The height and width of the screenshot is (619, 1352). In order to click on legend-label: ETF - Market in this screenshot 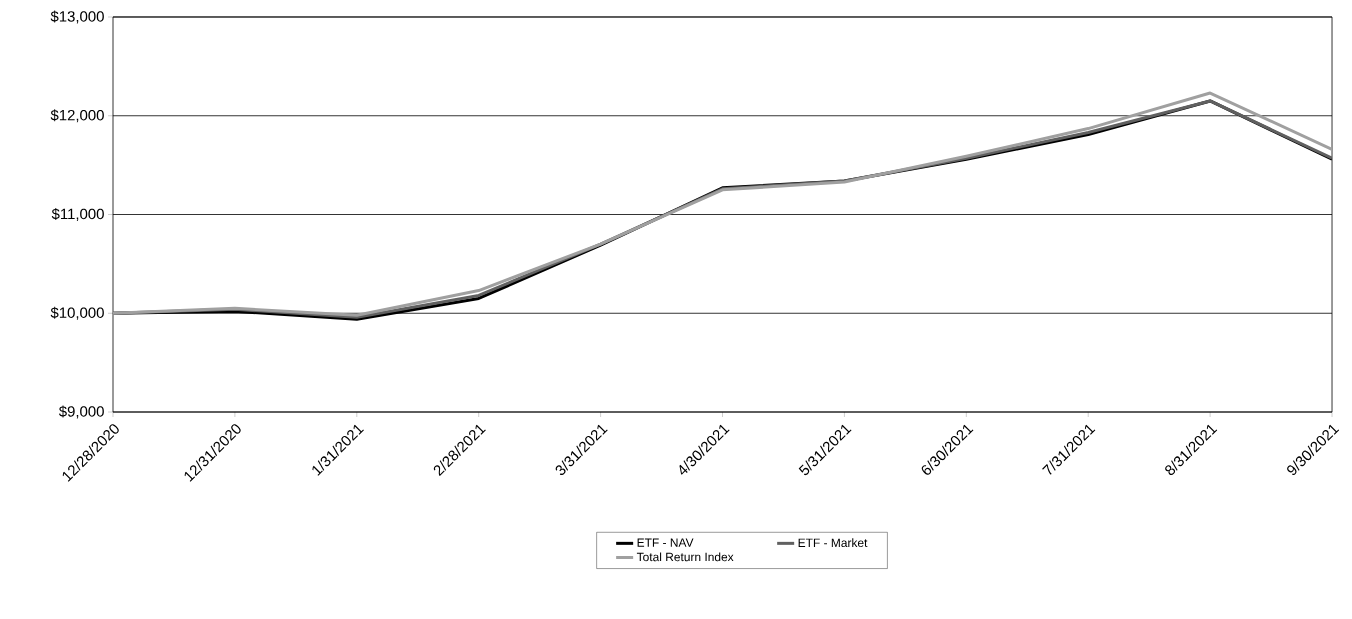, I will do `click(833, 543)`.